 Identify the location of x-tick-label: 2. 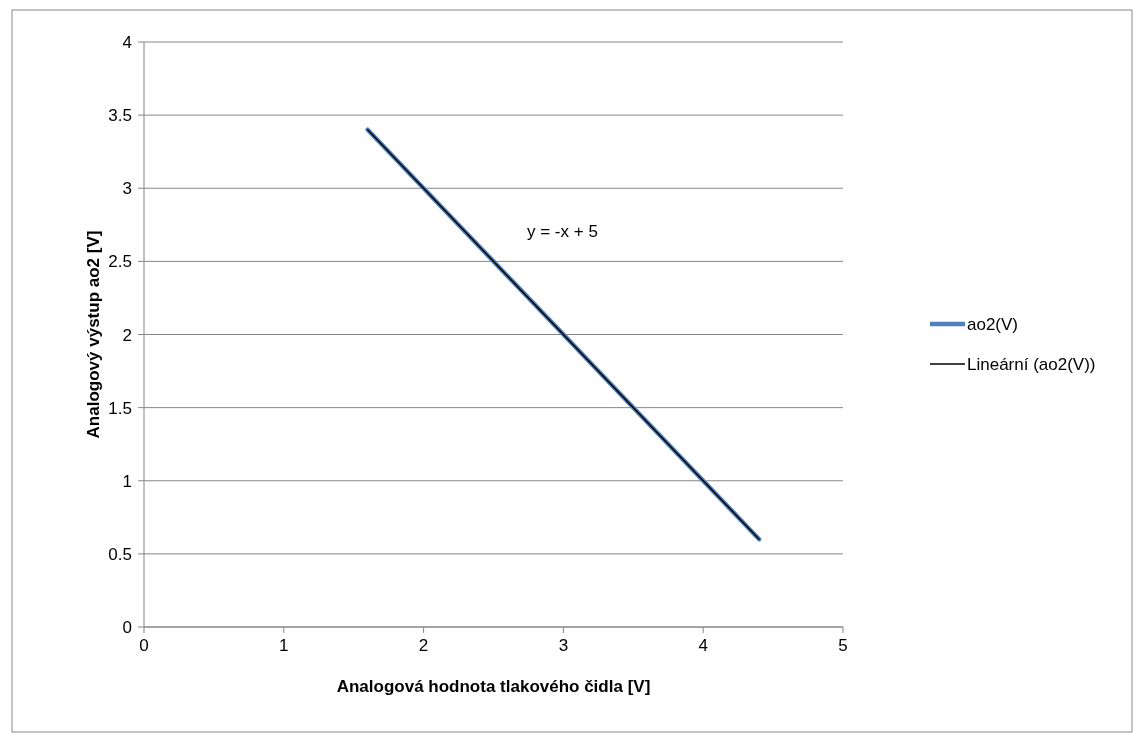
(423, 645).